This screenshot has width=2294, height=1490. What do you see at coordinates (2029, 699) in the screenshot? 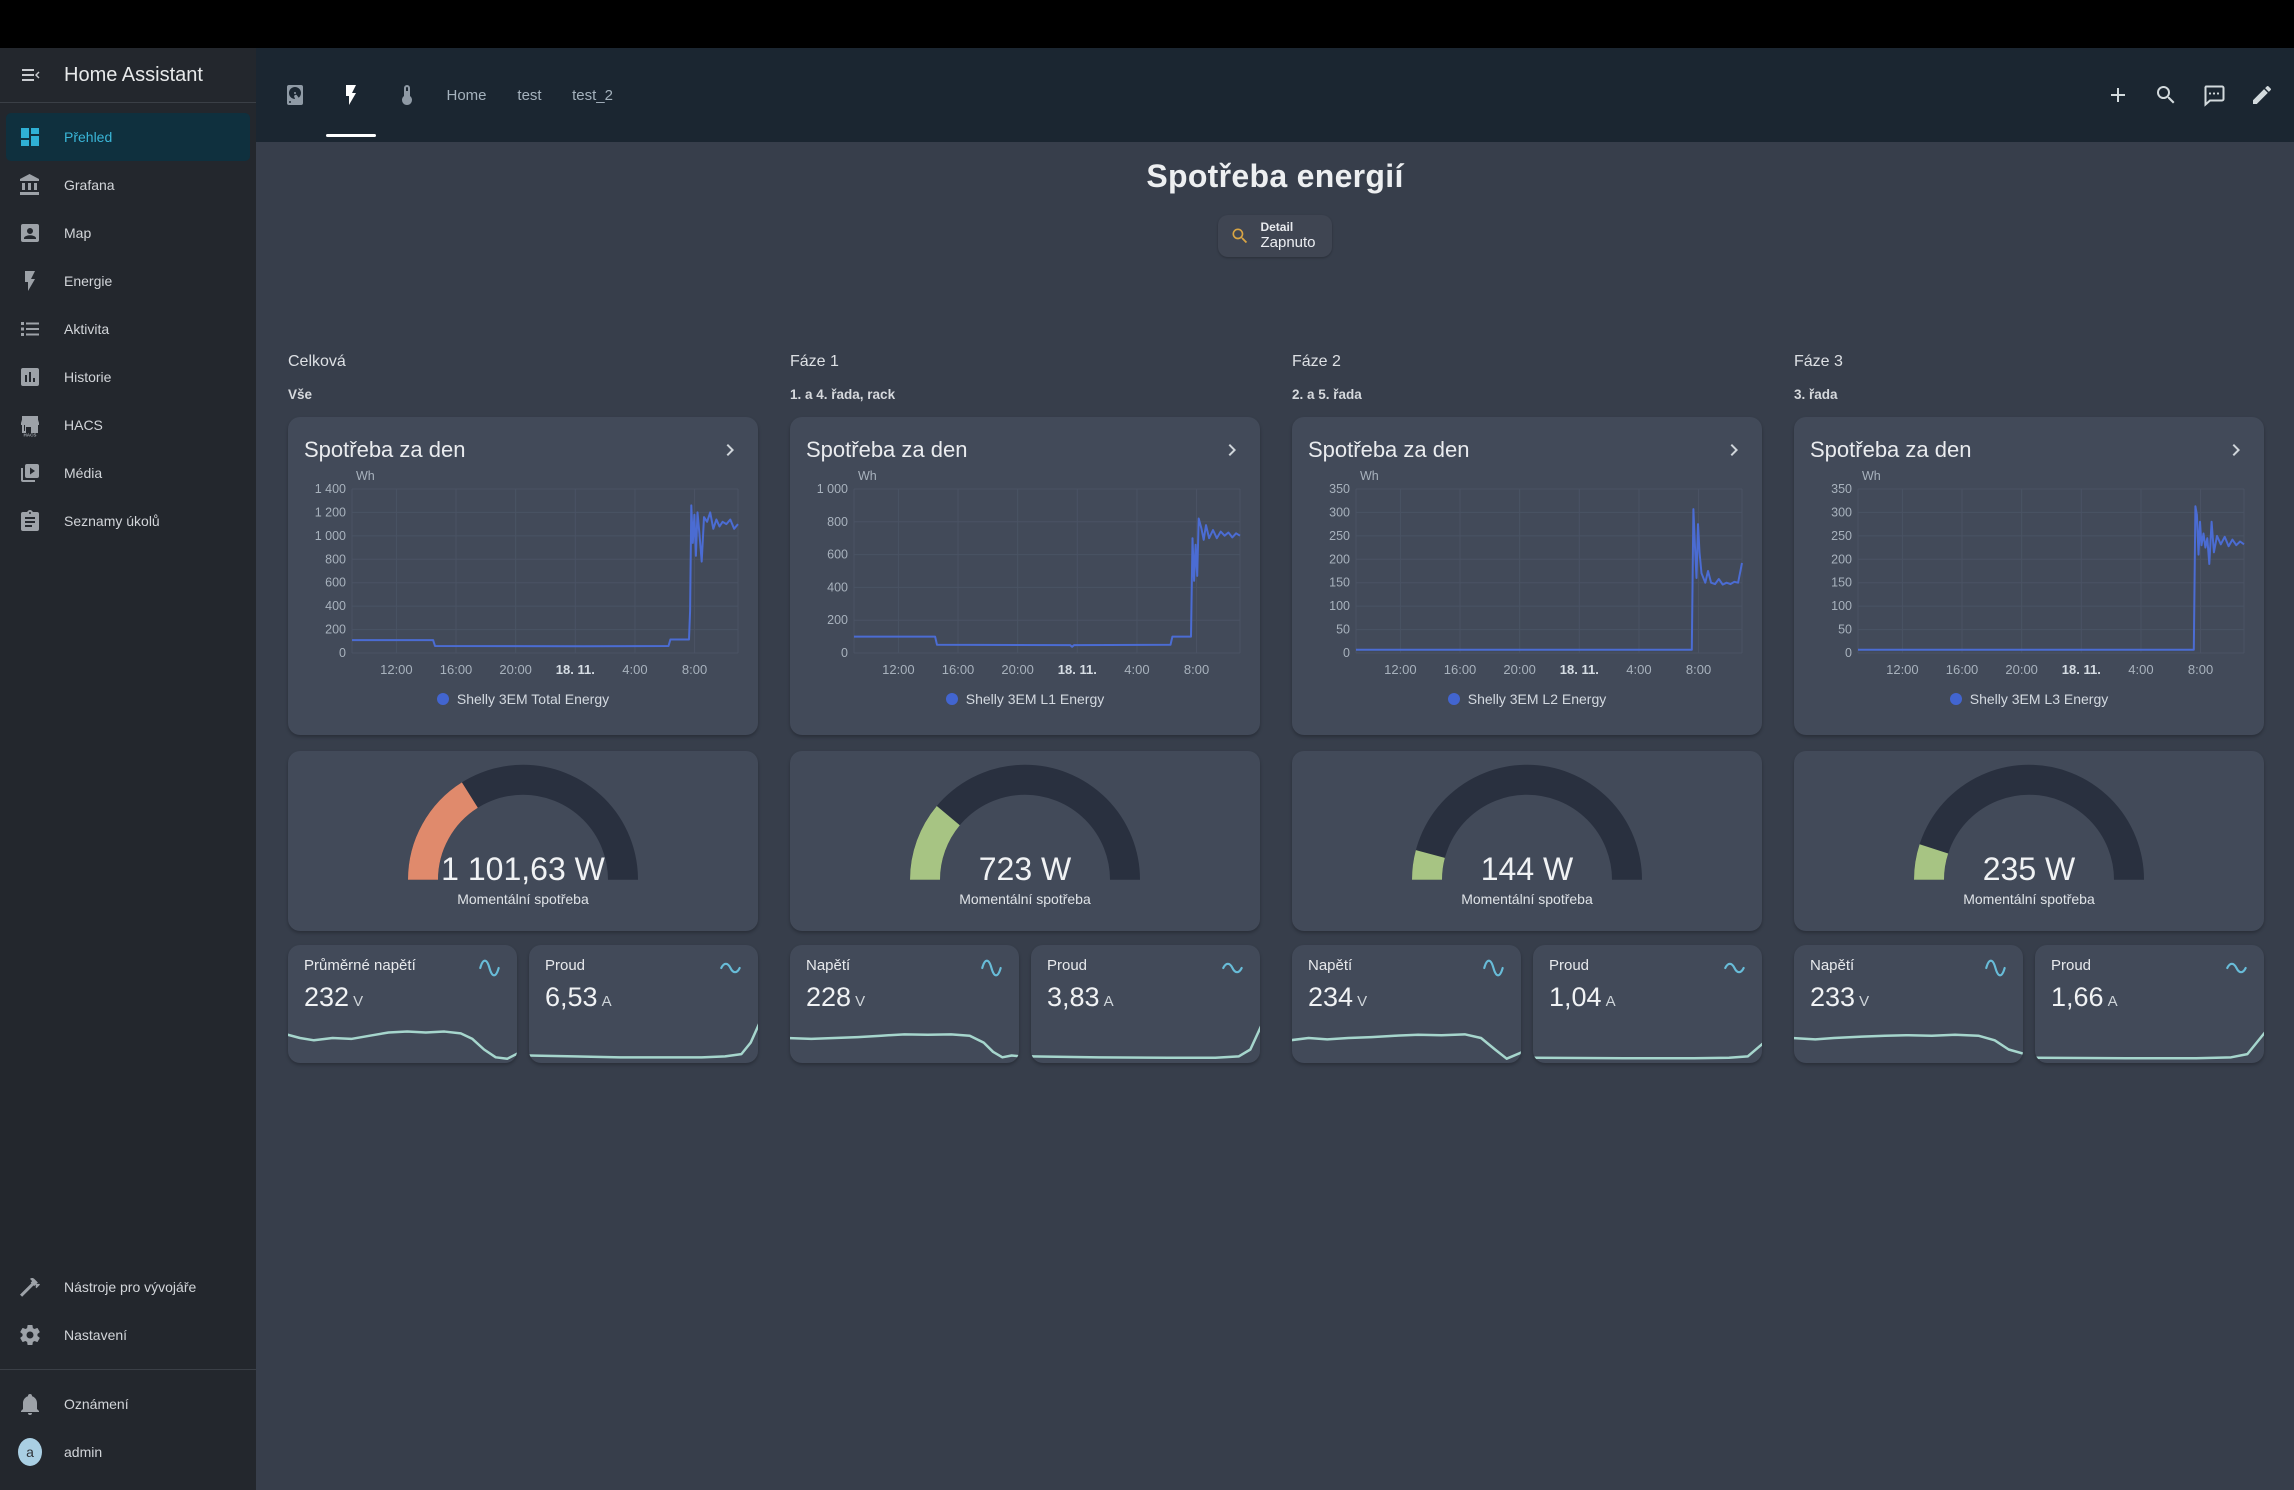
I see `chart-legend: Shelly 3EM L3 Energy` at bounding box center [2029, 699].